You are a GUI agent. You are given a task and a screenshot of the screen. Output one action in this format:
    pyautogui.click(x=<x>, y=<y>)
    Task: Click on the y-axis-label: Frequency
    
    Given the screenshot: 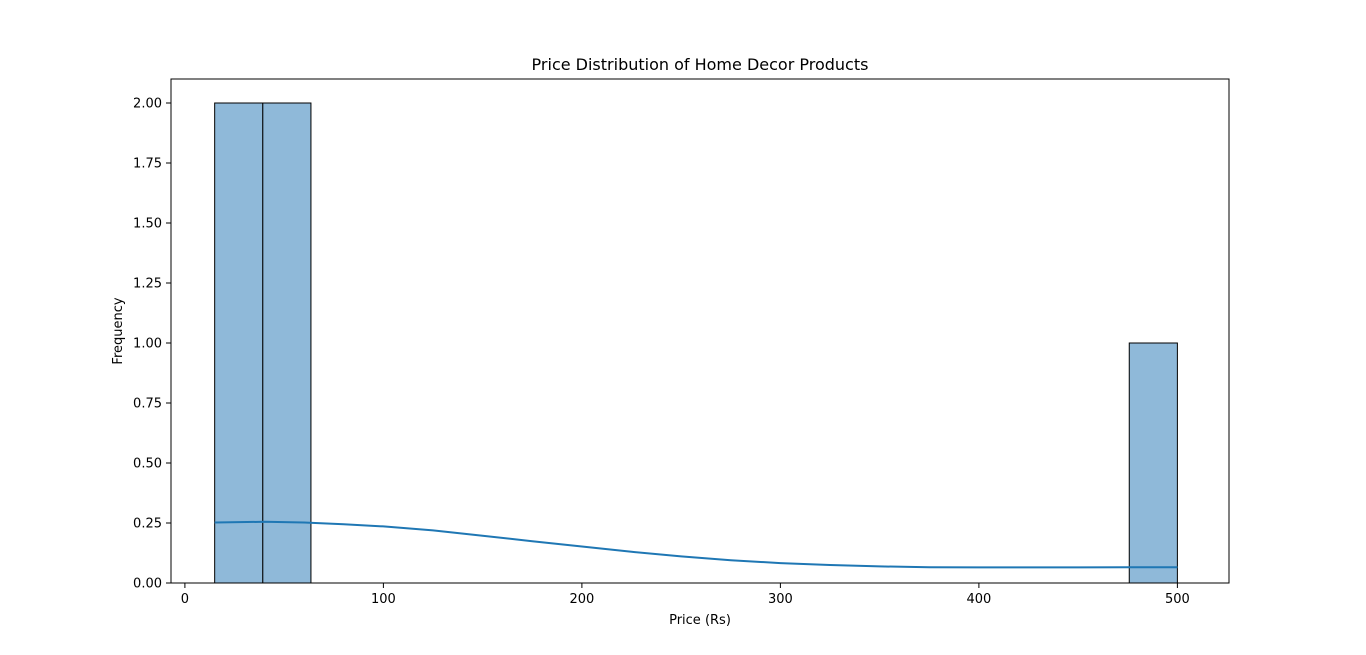 What is the action you would take?
    pyautogui.click(x=118, y=330)
    